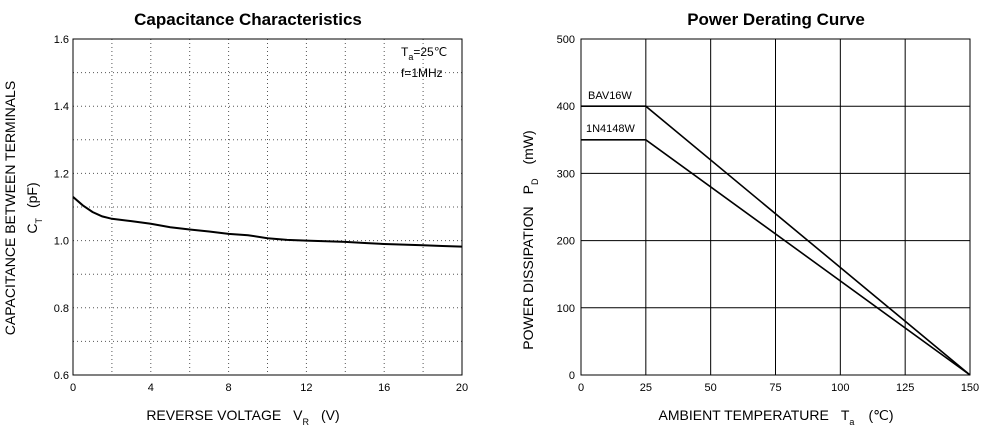 The width and height of the screenshot is (989, 434). Describe the element at coordinates (775, 388) in the screenshot. I see `x-tick-label: 75` at that location.